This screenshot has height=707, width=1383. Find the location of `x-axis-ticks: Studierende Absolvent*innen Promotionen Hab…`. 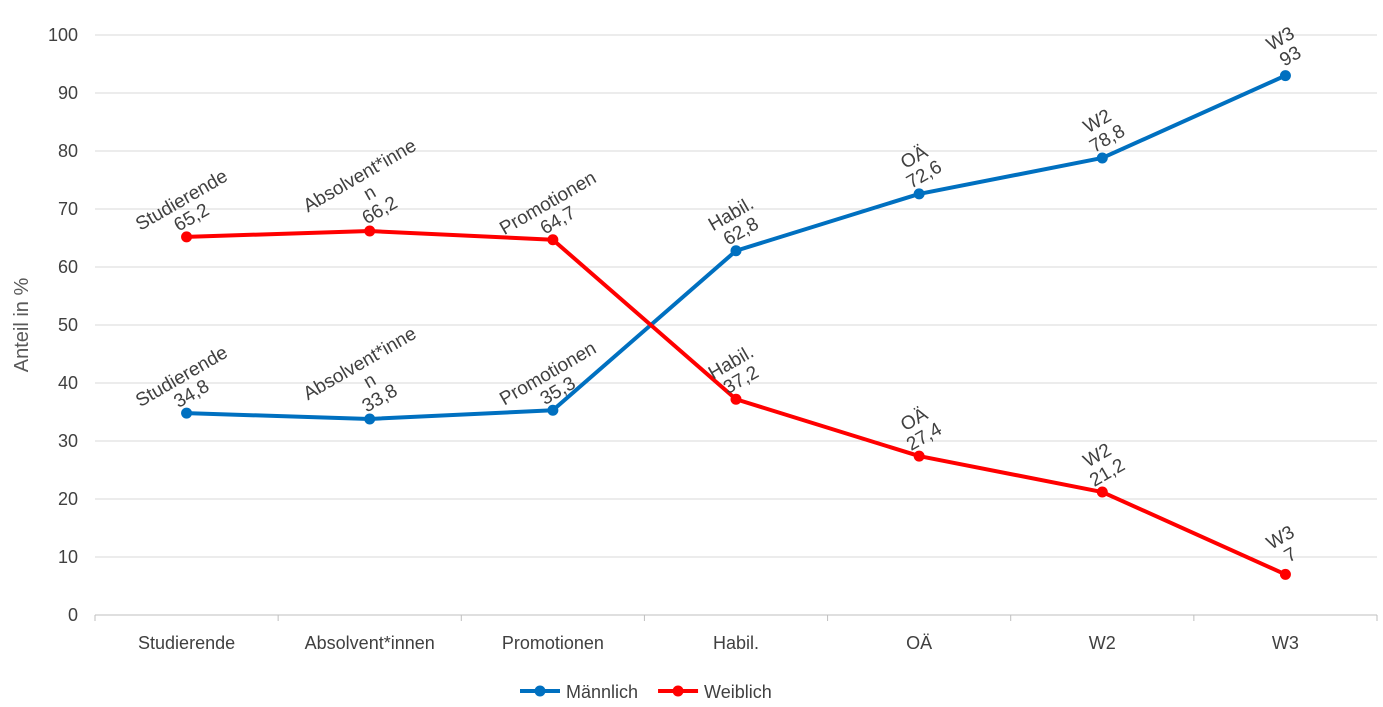

x-axis-ticks: Studierende Absolvent*innen Promotionen Hab… is located at coordinates (736, 634).